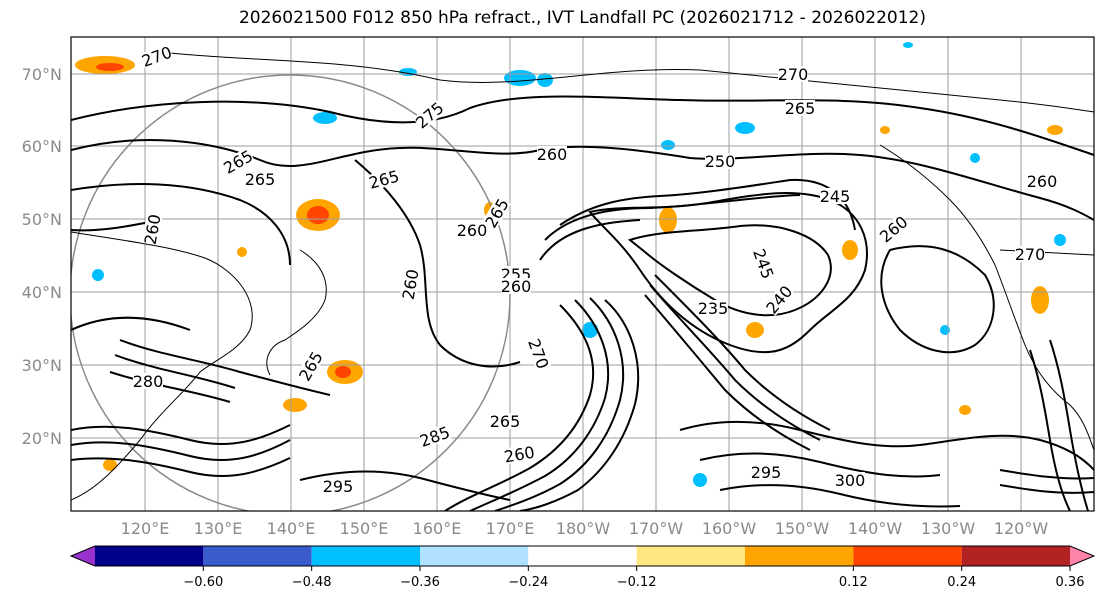  Describe the element at coordinates (1070, 582) in the screenshot. I see `colorbar-tick-label: 0.36` at that location.